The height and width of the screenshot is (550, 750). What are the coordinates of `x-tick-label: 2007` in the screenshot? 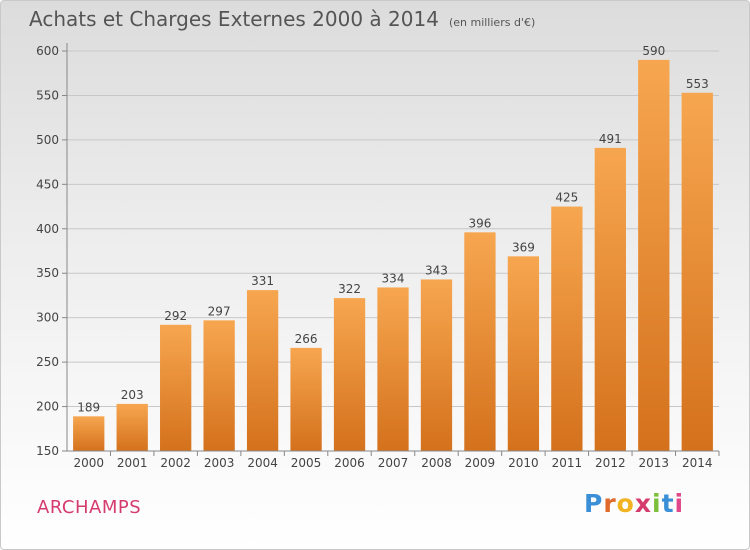 It's located at (393, 463).